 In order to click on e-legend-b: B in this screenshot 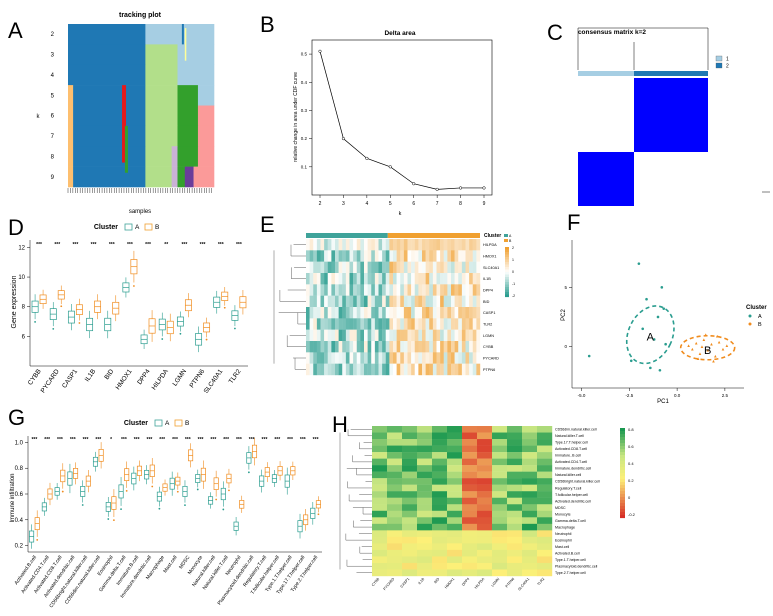, I will do `click(510, 241)`.